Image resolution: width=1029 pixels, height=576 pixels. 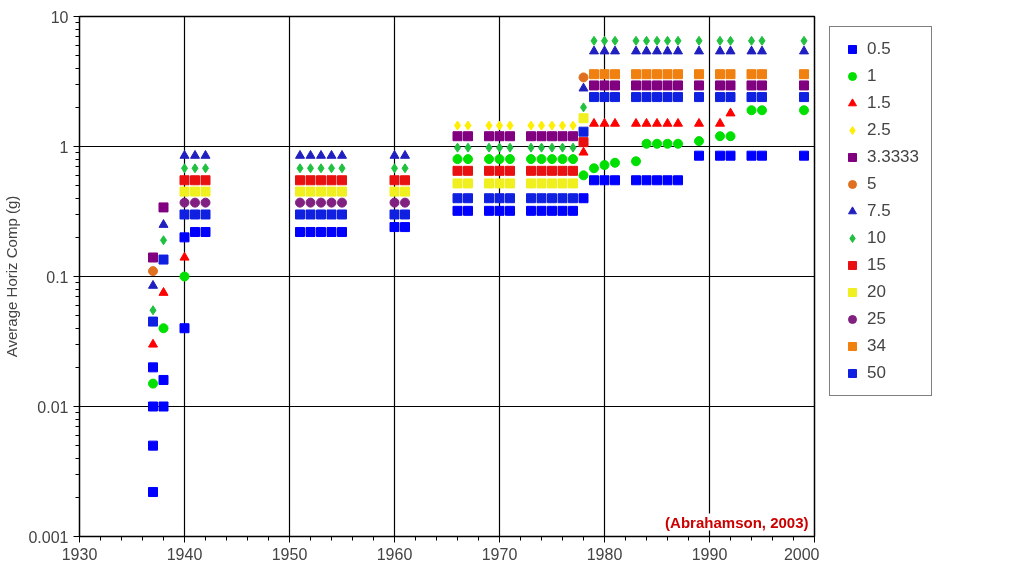 I want to click on legend-label: 10, so click(x=877, y=238).